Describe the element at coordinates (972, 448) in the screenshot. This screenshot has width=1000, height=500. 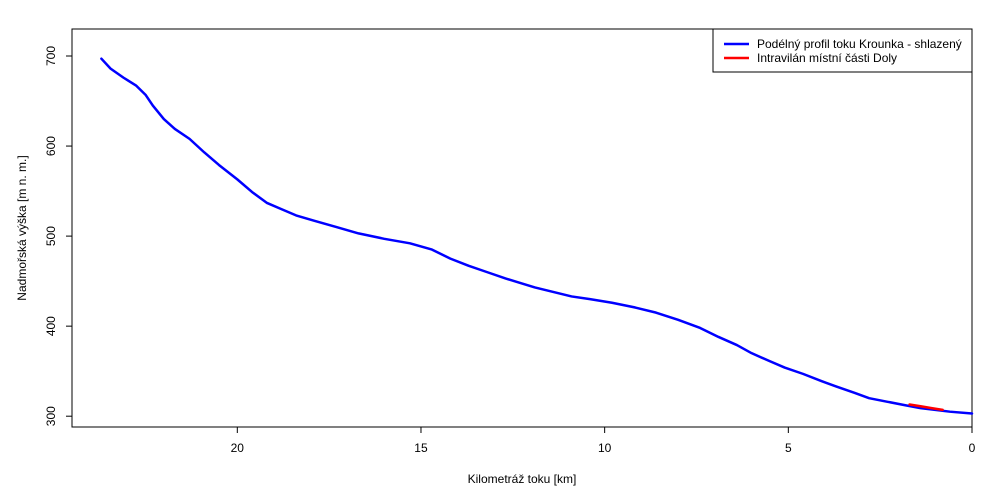
I see `x-tick-label: 0` at that location.